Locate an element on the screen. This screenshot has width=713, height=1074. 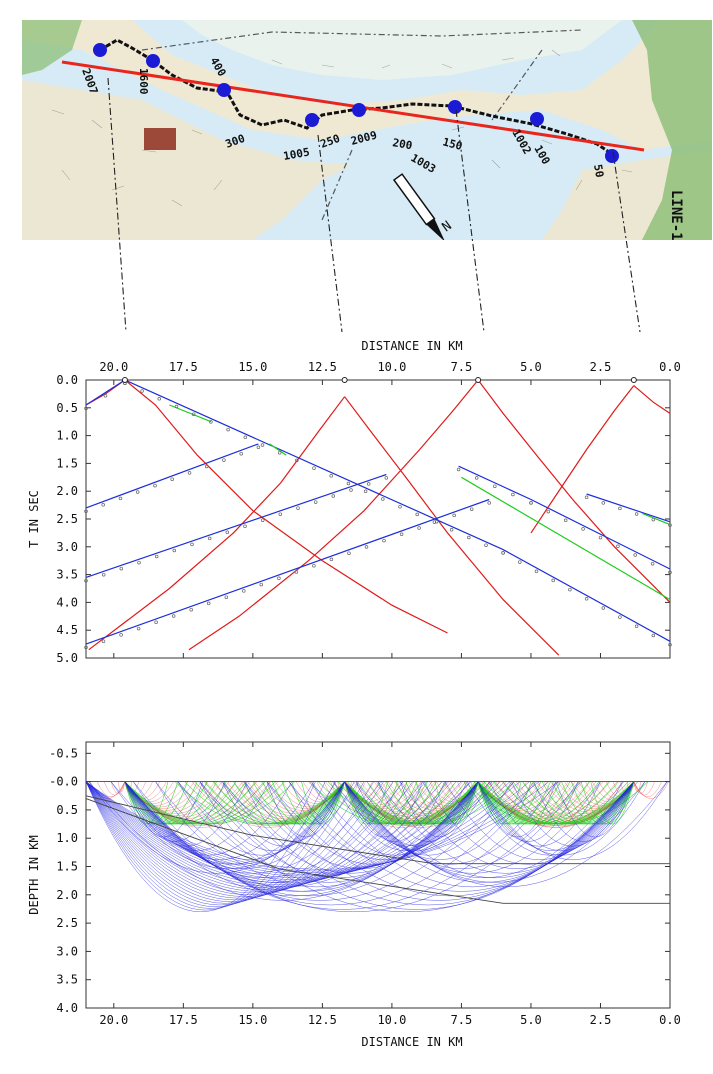
travel-ytick-label: 1.5 is located at coordinates (67, 463).